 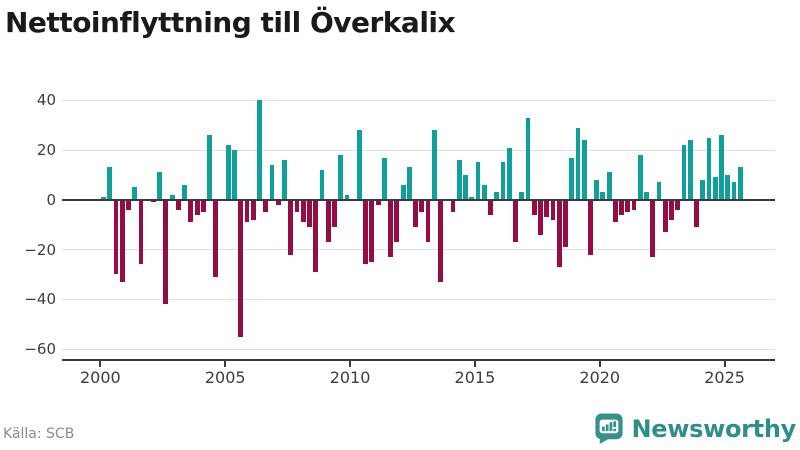 What do you see at coordinates (713, 428) in the screenshot?
I see `newsworthy-logo-text: Newsworthy` at bounding box center [713, 428].